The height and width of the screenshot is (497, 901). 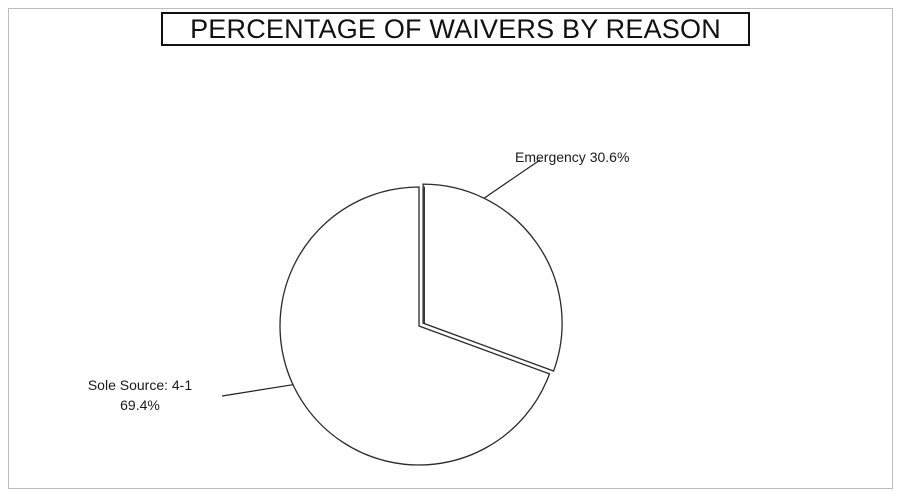 I want to click on data-label-1-line-1: 69.4%, so click(x=140, y=405).